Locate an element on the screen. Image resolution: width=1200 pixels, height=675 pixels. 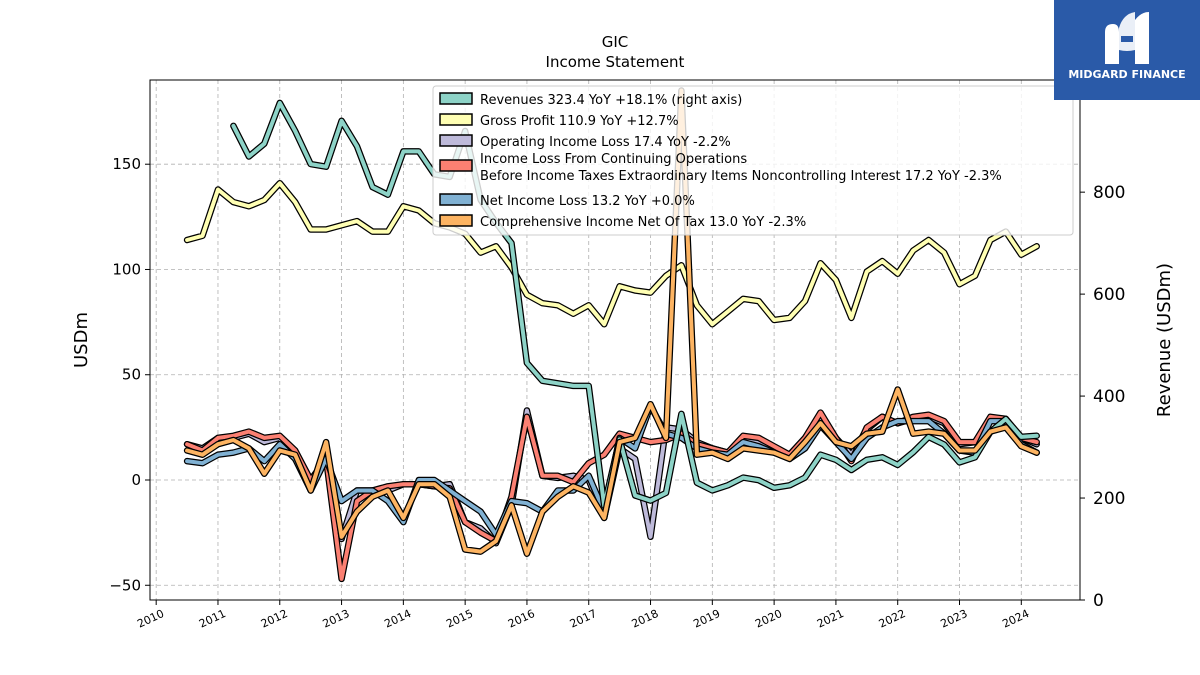
legend-label: Gross Profit 110.9 YoY +12.7% is located at coordinates (579, 121).